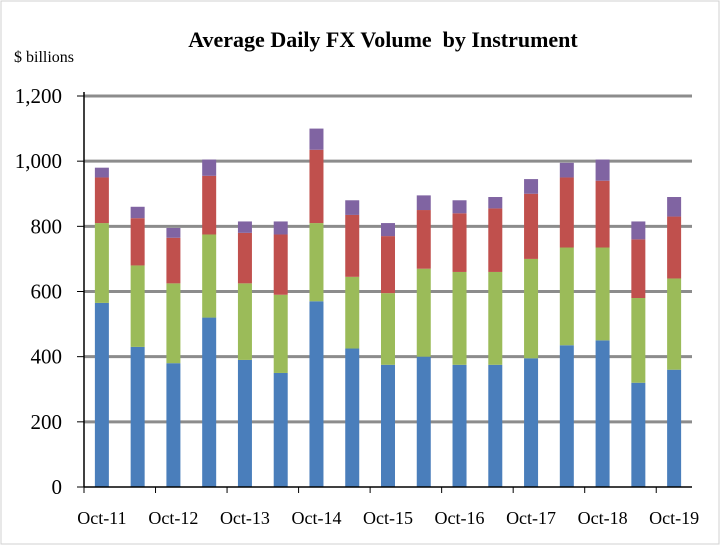 The width and height of the screenshot is (720, 545). Describe the element at coordinates (460, 518) in the screenshot. I see `x-tick-label: Oct-16` at that location.